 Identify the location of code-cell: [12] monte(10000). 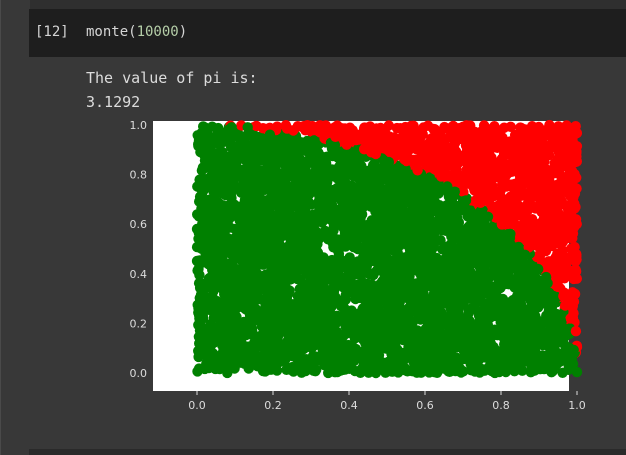
(327, 33).